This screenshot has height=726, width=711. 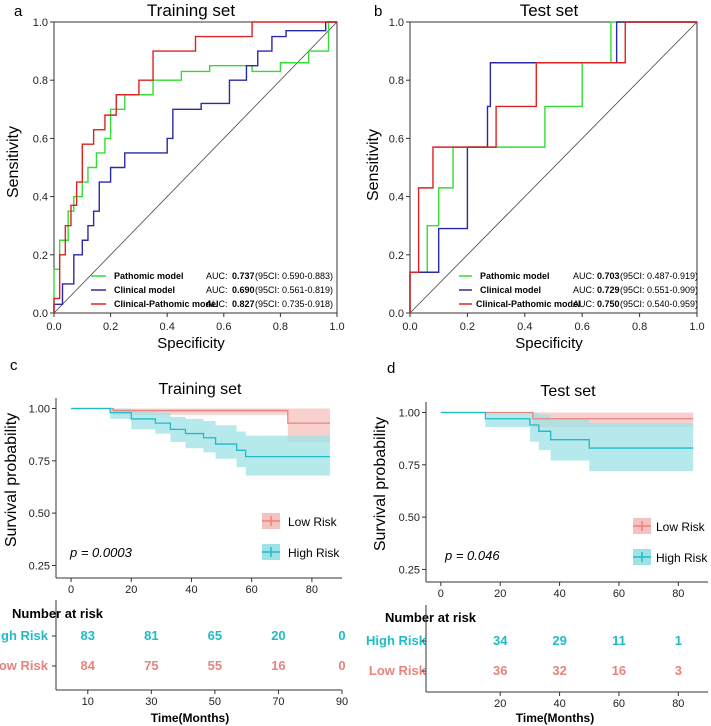 What do you see at coordinates (191, 590) in the screenshot?
I see `panel-c-x-tick-label: 40` at bounding box center [191, 590].